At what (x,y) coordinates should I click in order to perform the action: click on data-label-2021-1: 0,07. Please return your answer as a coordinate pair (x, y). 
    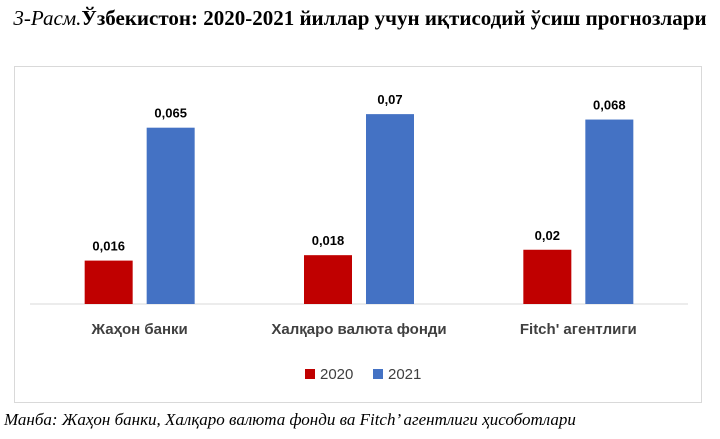
    Looking at the image, I should click on (389, 99).